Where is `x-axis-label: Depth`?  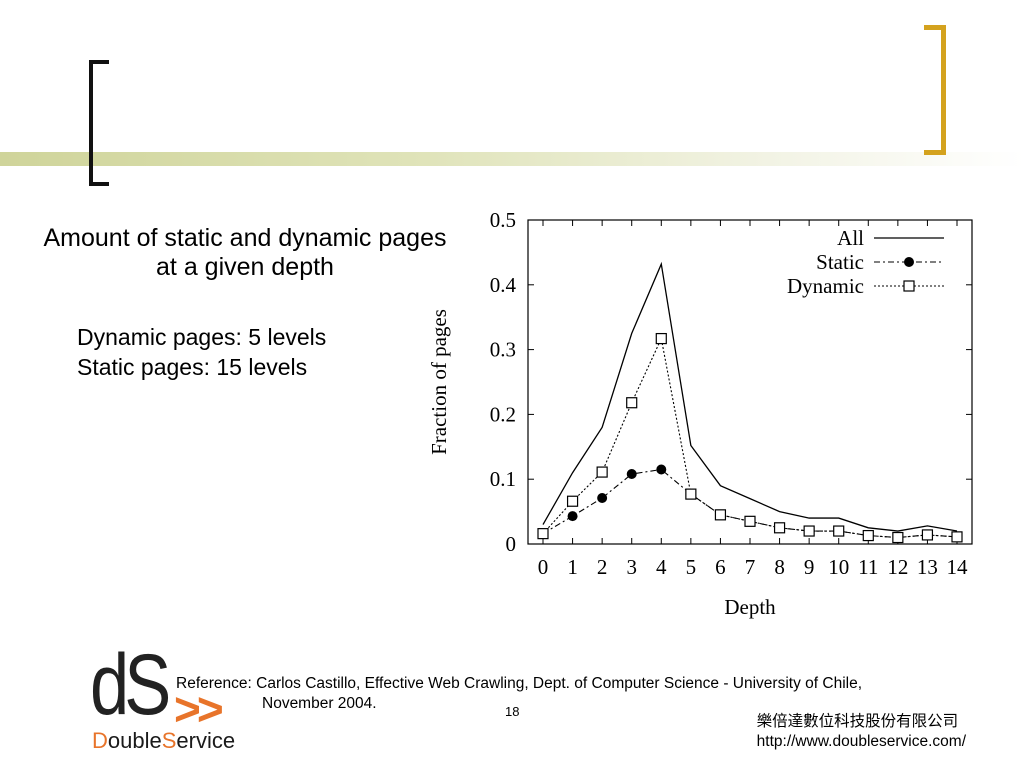
x-axis-label: Depth is located at coordinates (750, 607).